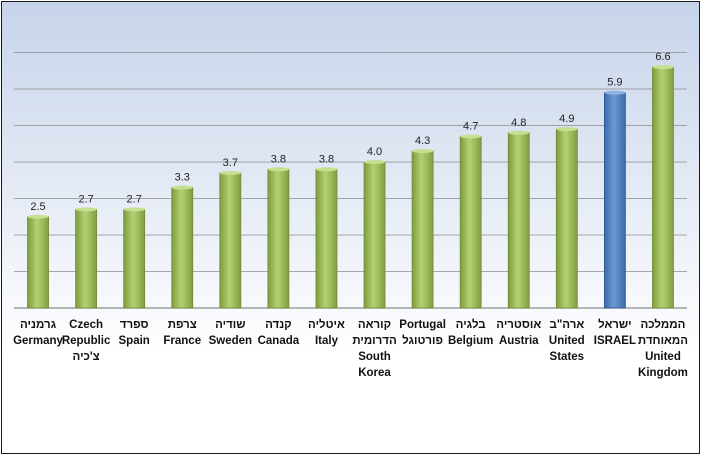 Image resolution: width=705 pixels, height=459 pixels. What do you see at coordinates (134, 325) in the screenshot?
I see `category-label-line: ספרד` at bounding box center [134, 325].